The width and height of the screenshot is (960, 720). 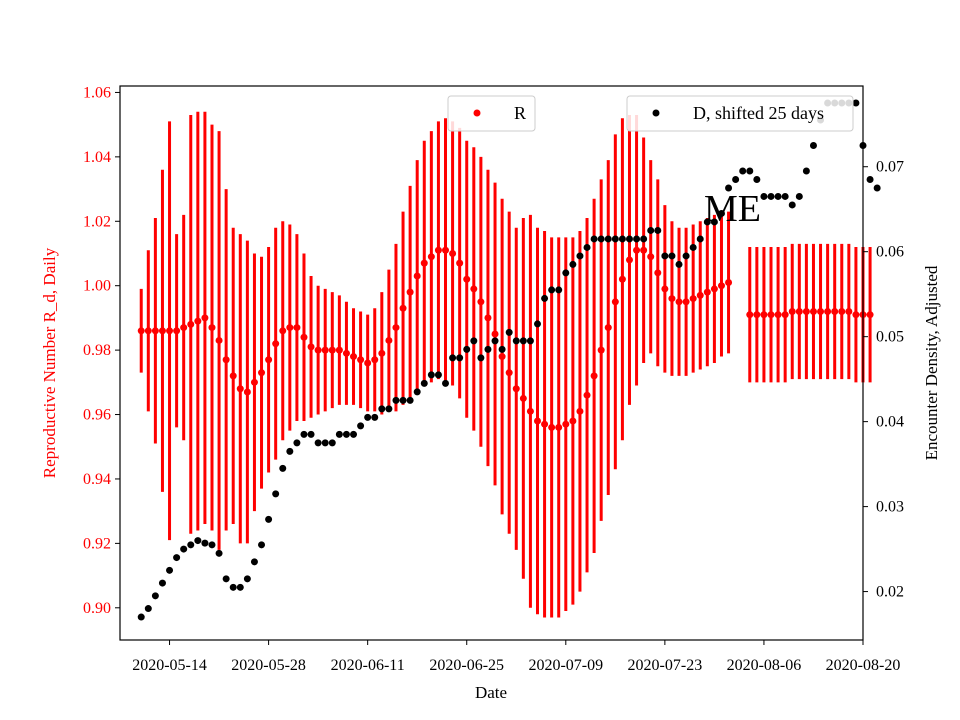 I want to click on y-axis-right-ticks: 0.02 0.03 0.04 0.05 0.06 0.07, so click(x=883, y=380).